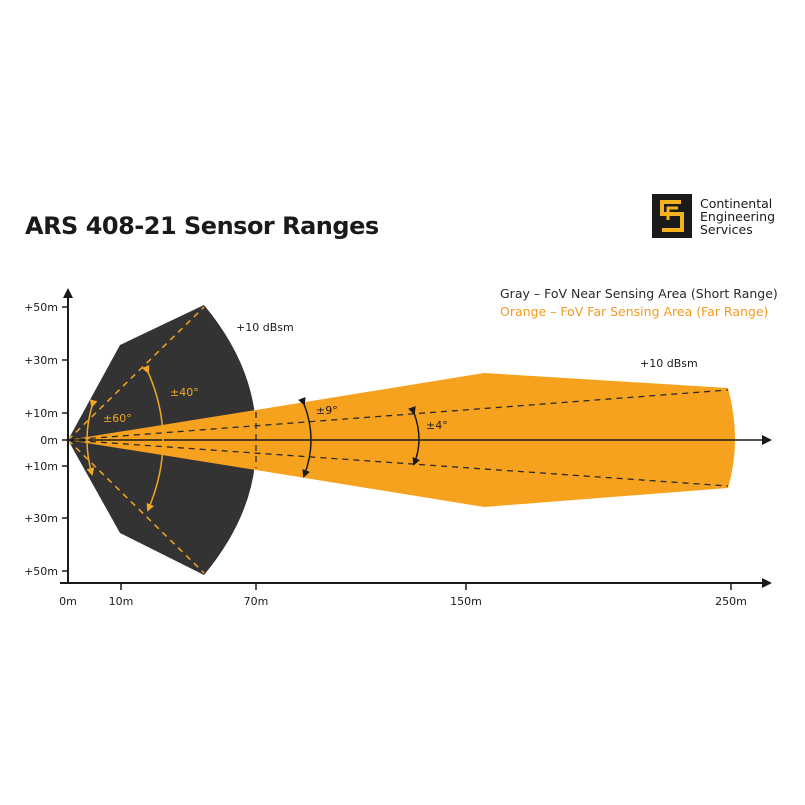 The width and height of the screenshot is (805, 805). I want to click on y-ticks, so click(65, 439).